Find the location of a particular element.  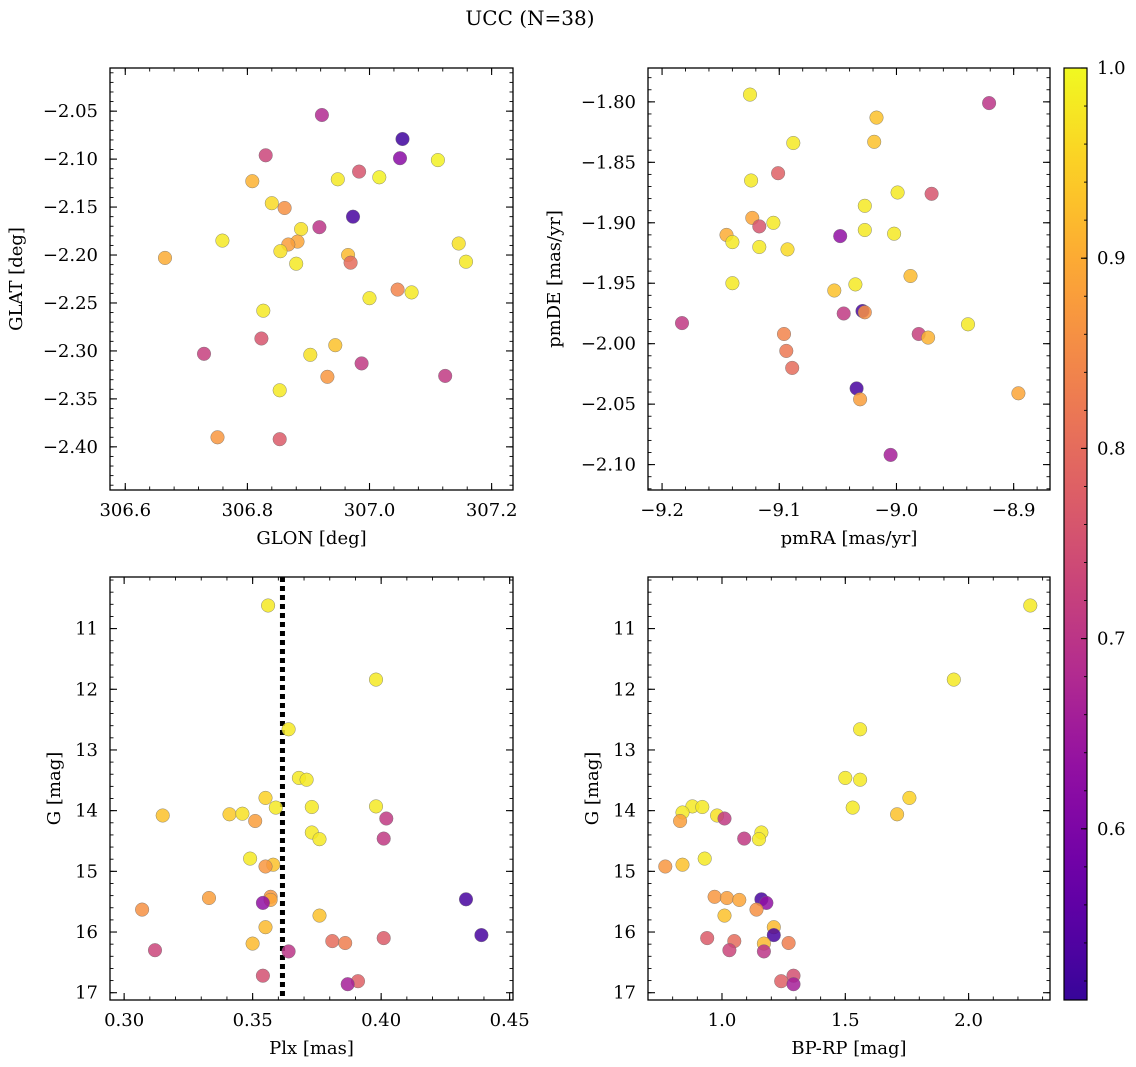

x-tick-label: 0.35 is located at coordinates (253, 1020).